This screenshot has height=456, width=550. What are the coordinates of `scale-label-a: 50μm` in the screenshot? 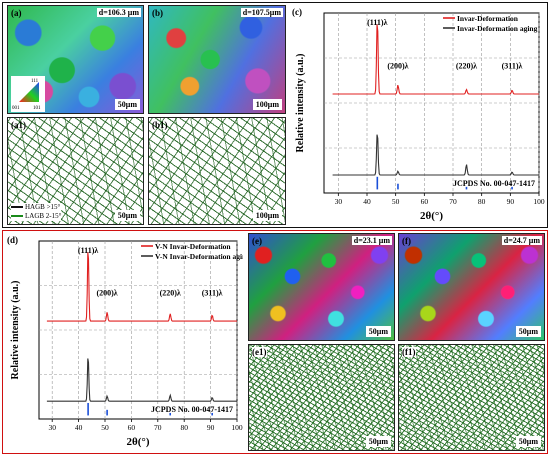 It's located at (127, 104).